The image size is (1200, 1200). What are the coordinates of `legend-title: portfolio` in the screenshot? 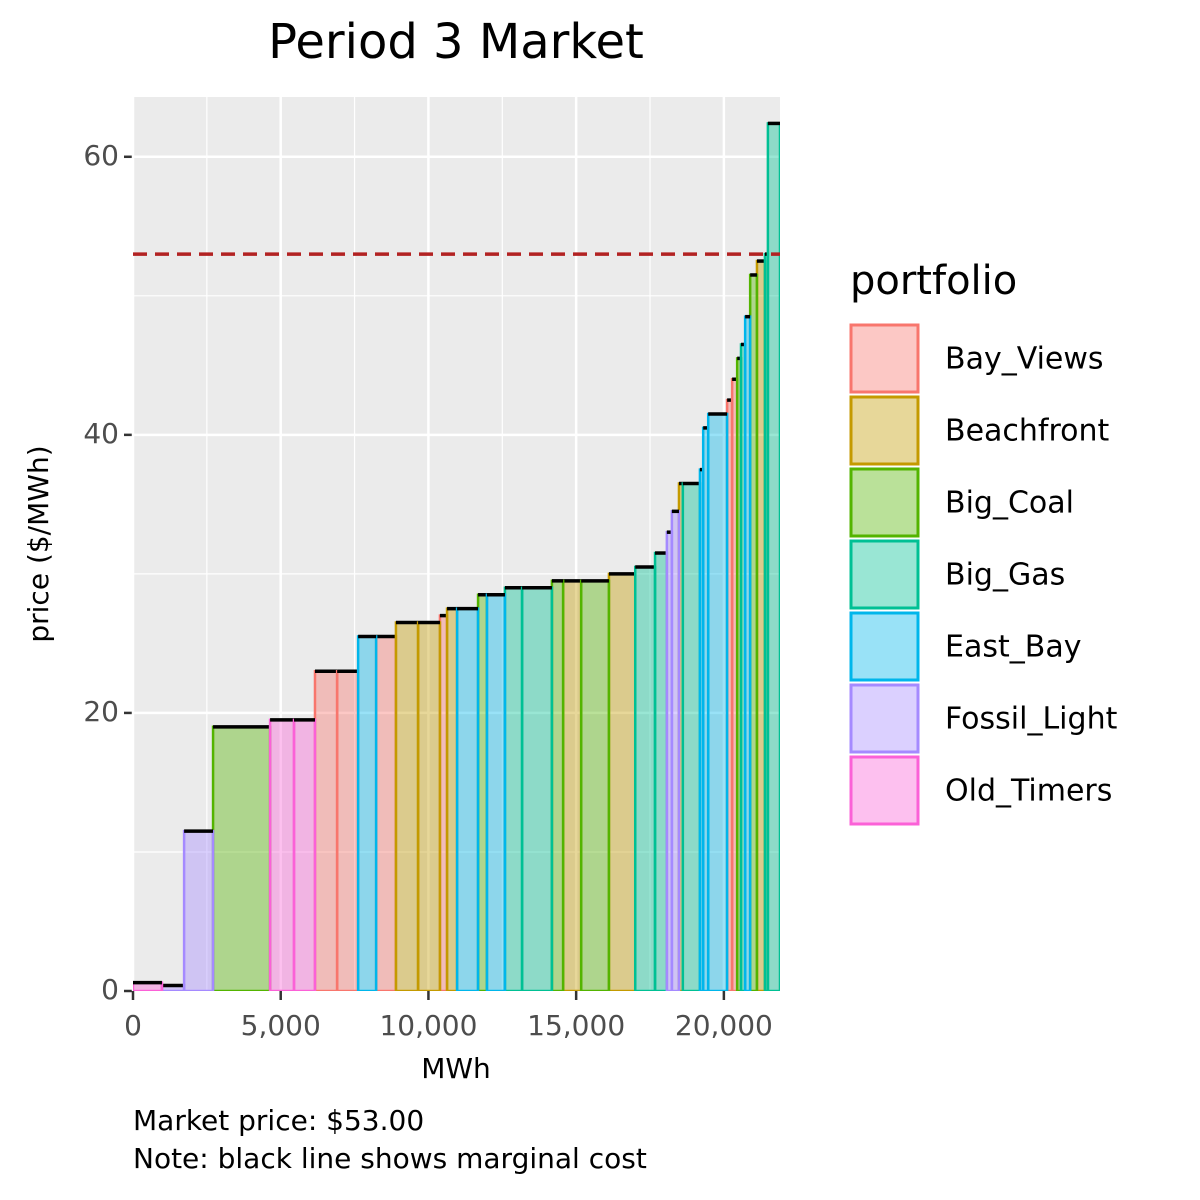 It's located at (933, 281).